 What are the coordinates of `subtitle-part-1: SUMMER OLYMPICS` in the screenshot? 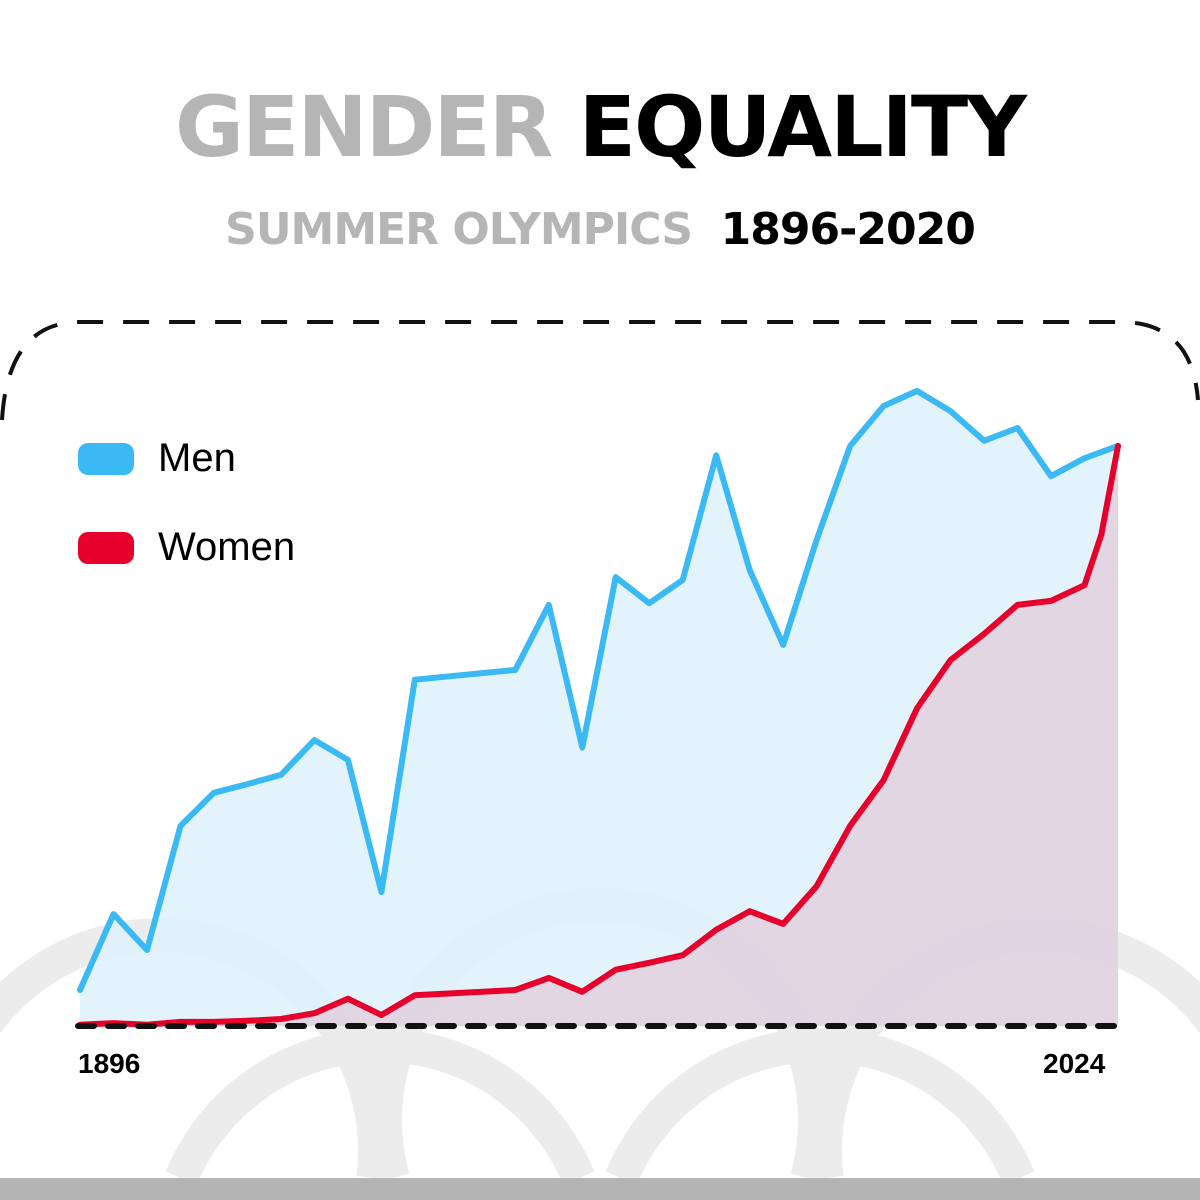 It's located at (459, 229).